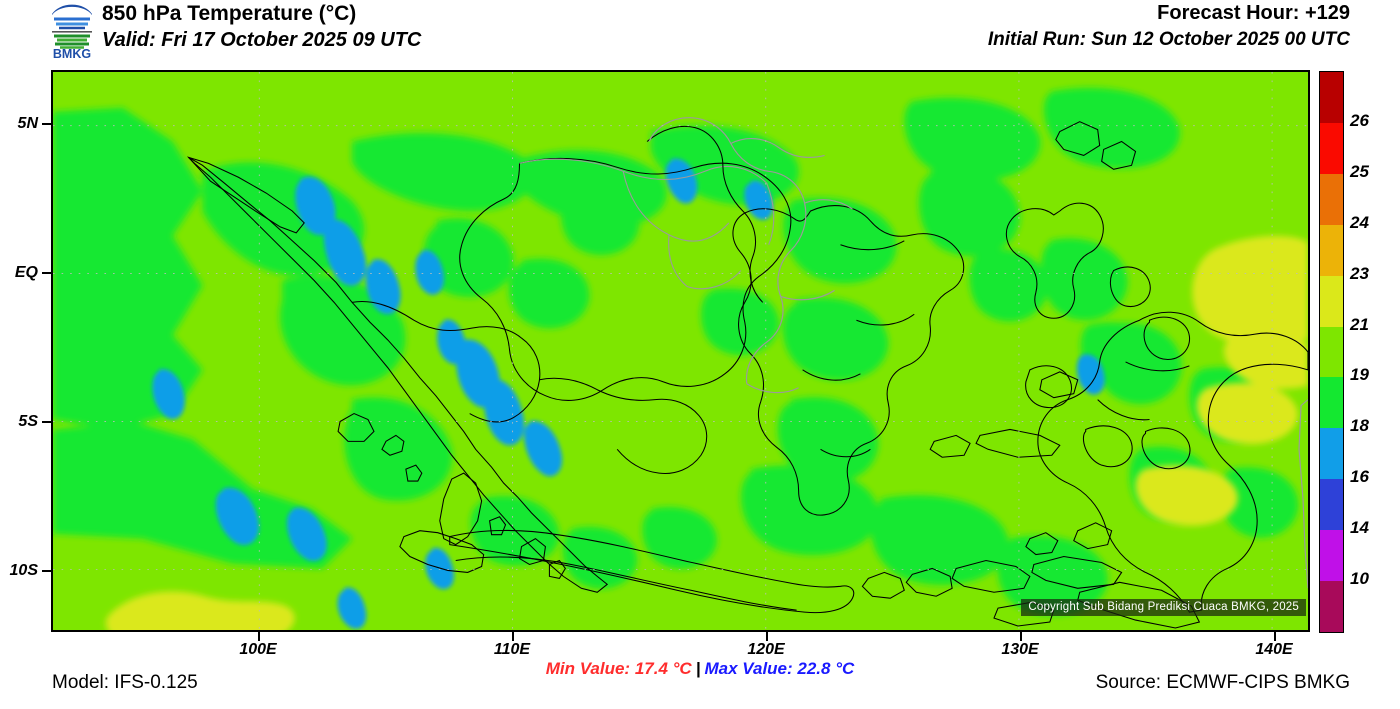  I want to click on colorbar-tick-26: 26, so click(1359, 120).